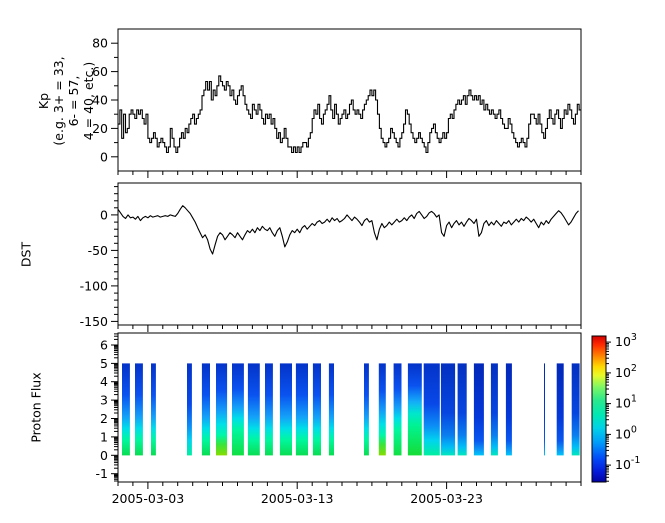 This screenshot has width=665, height=523. I want to click on y-tick-label: 60, so click(100, 71).